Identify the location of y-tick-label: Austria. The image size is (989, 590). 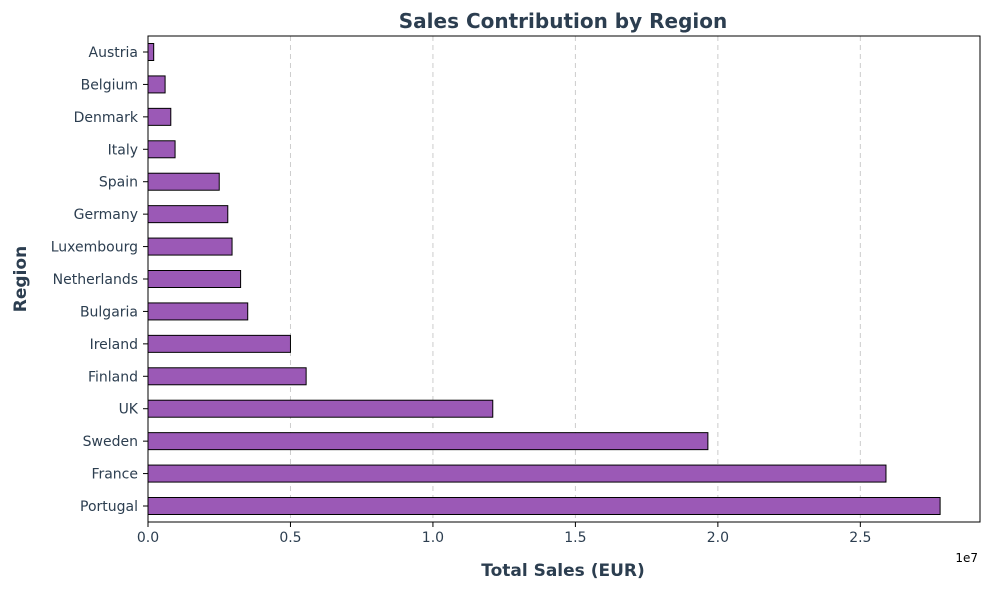
(113, 53).